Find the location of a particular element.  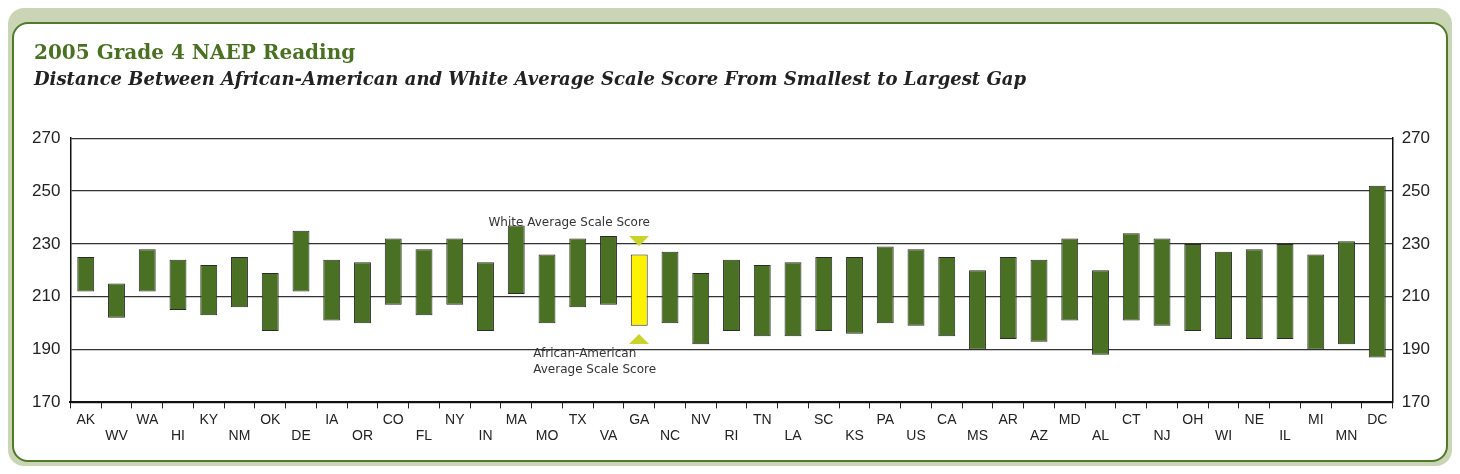

y-tick-label: 170 is located at coordinates (46, 402).